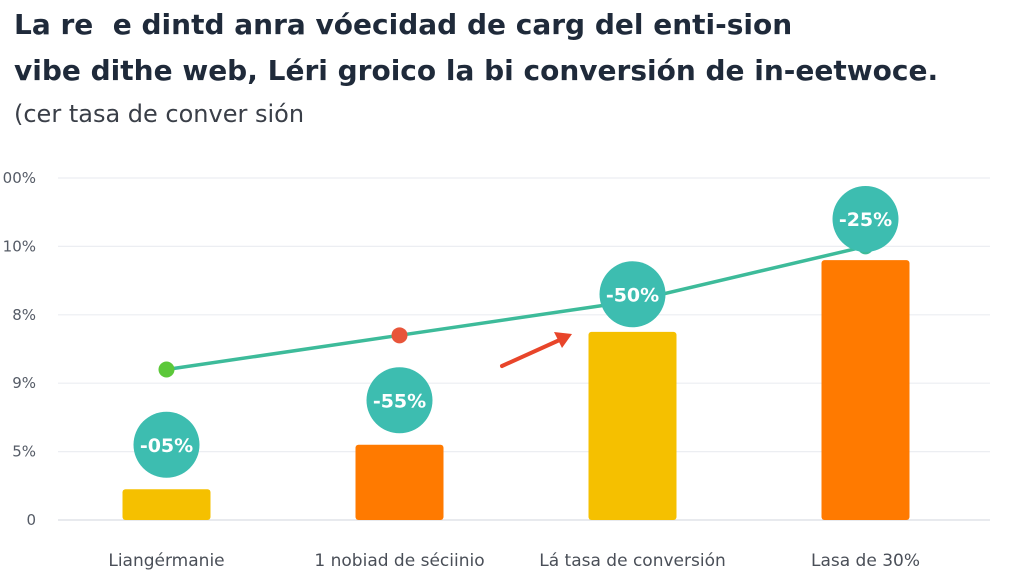 This screenshot has width=1024, height=586. What do you see at coordinates (24, 383) in the screenshot?
I see `y-tick-label: 9%` at bounding box center [24, 383].